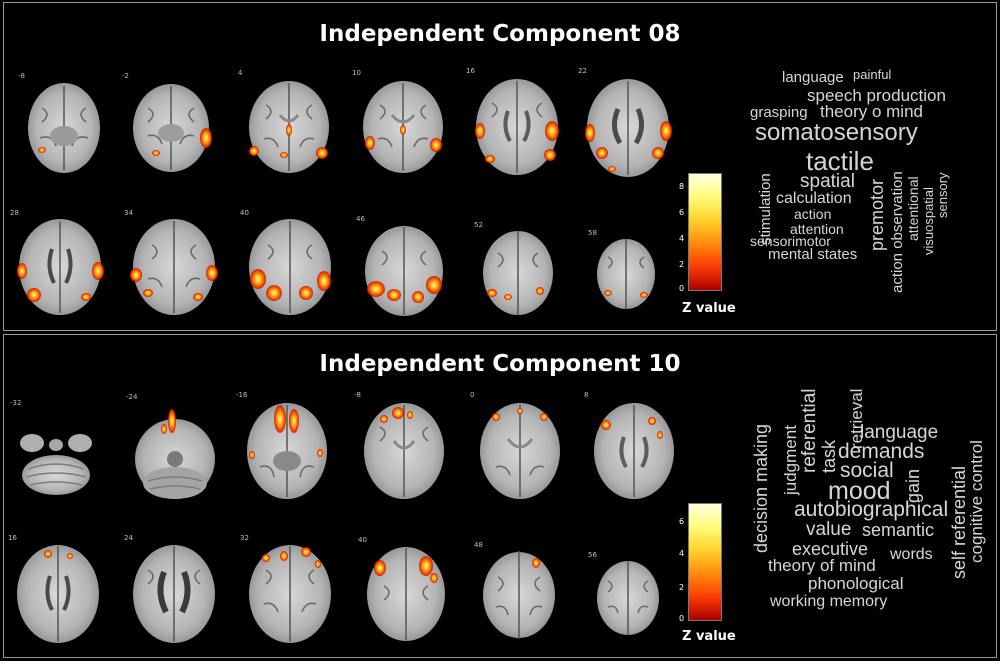  What do you see at coordinates (592, 233) in the screenshot?
I see `slice-label: 58` at bounding box center [592, 233].